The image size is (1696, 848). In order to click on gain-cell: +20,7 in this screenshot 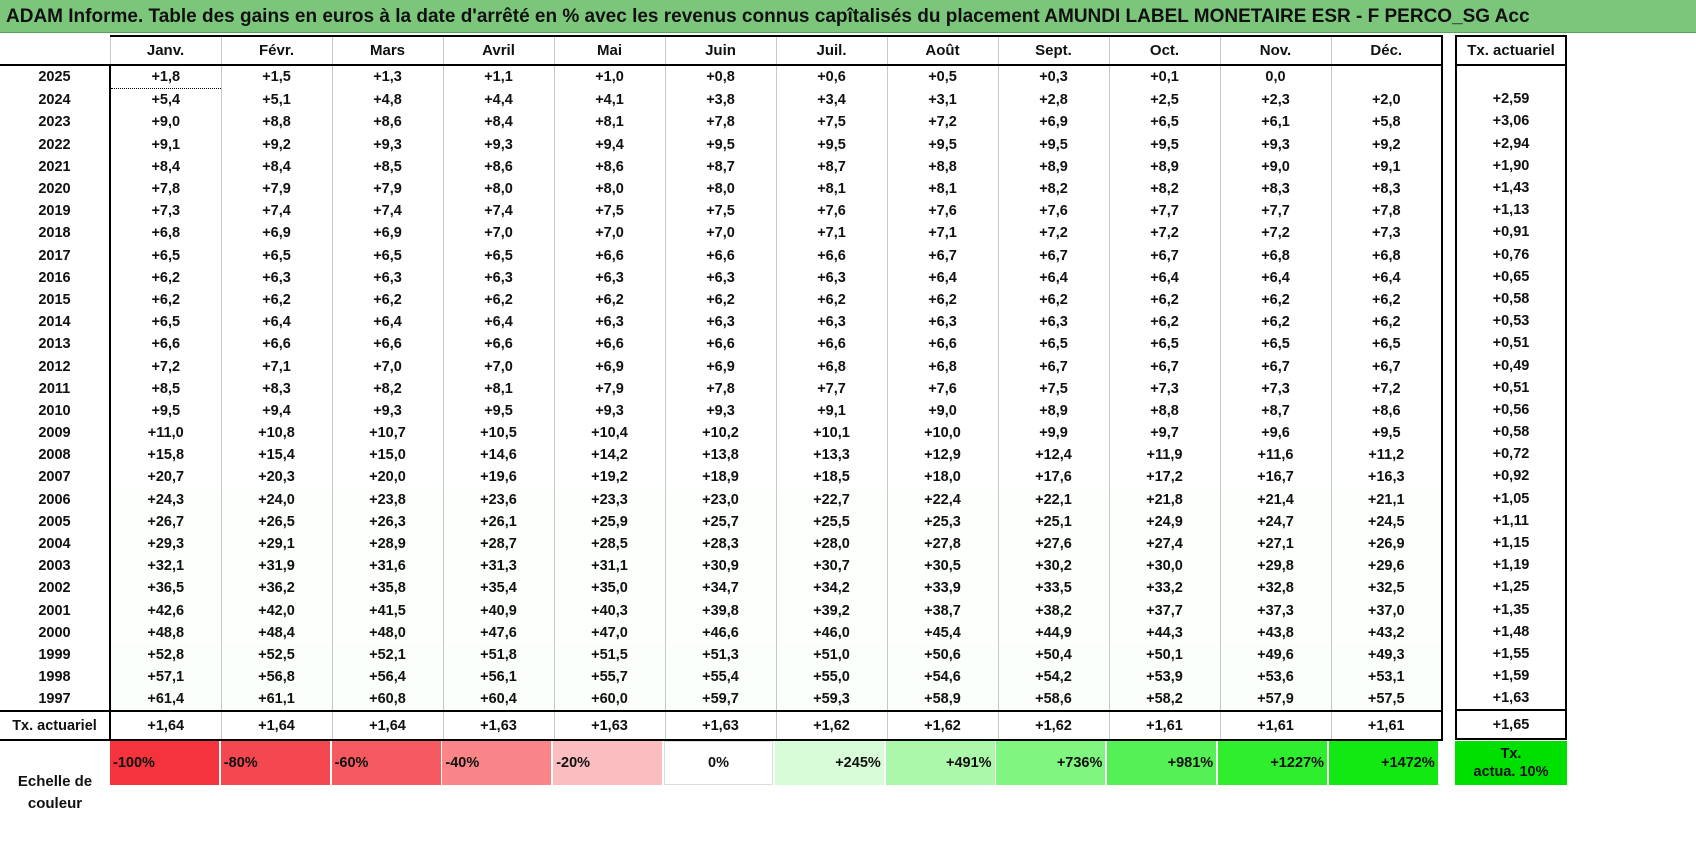, I will do `click(165, 477)`.